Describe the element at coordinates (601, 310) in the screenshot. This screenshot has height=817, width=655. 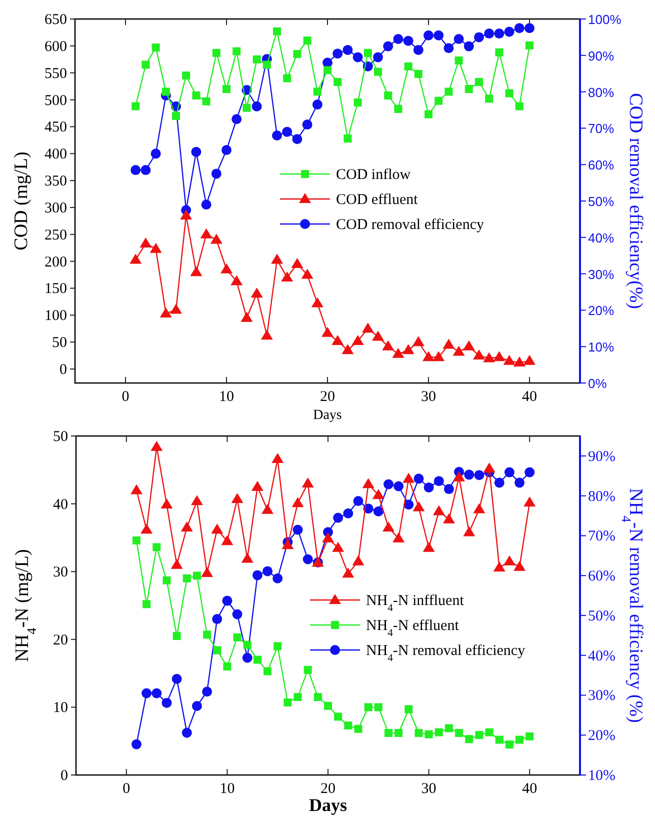
I see `y2-tick-label: 20%` at that location.